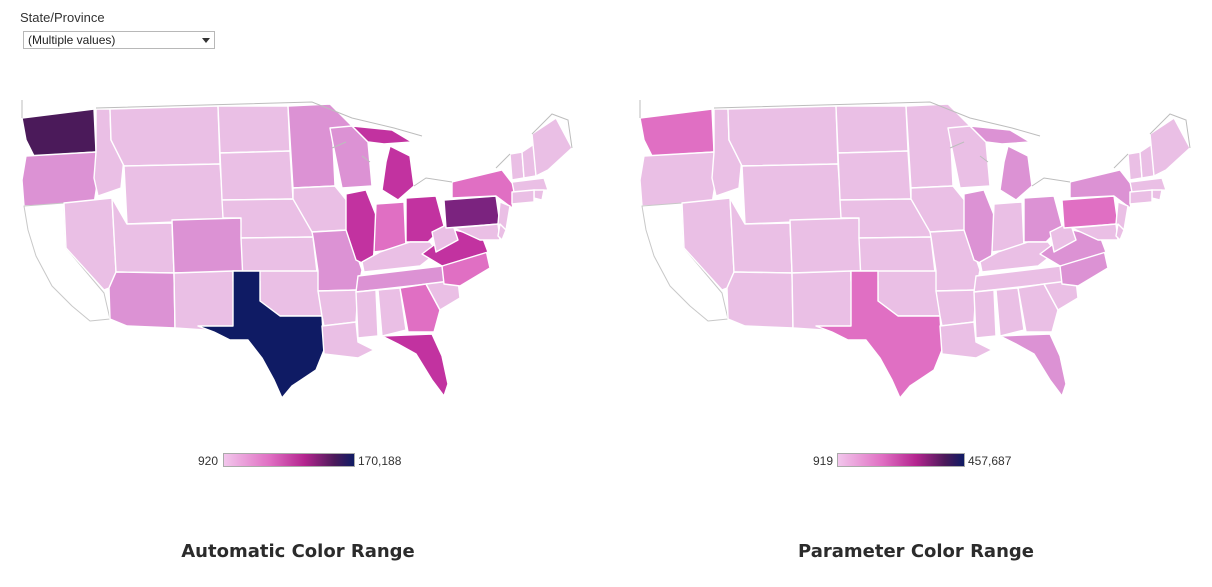 This screenshot has width=1212, height=587. Describe the element at coordinates (120, 29) in the screenshot. I see `state-province-filter: State/Province (Multiple values)` at that location.